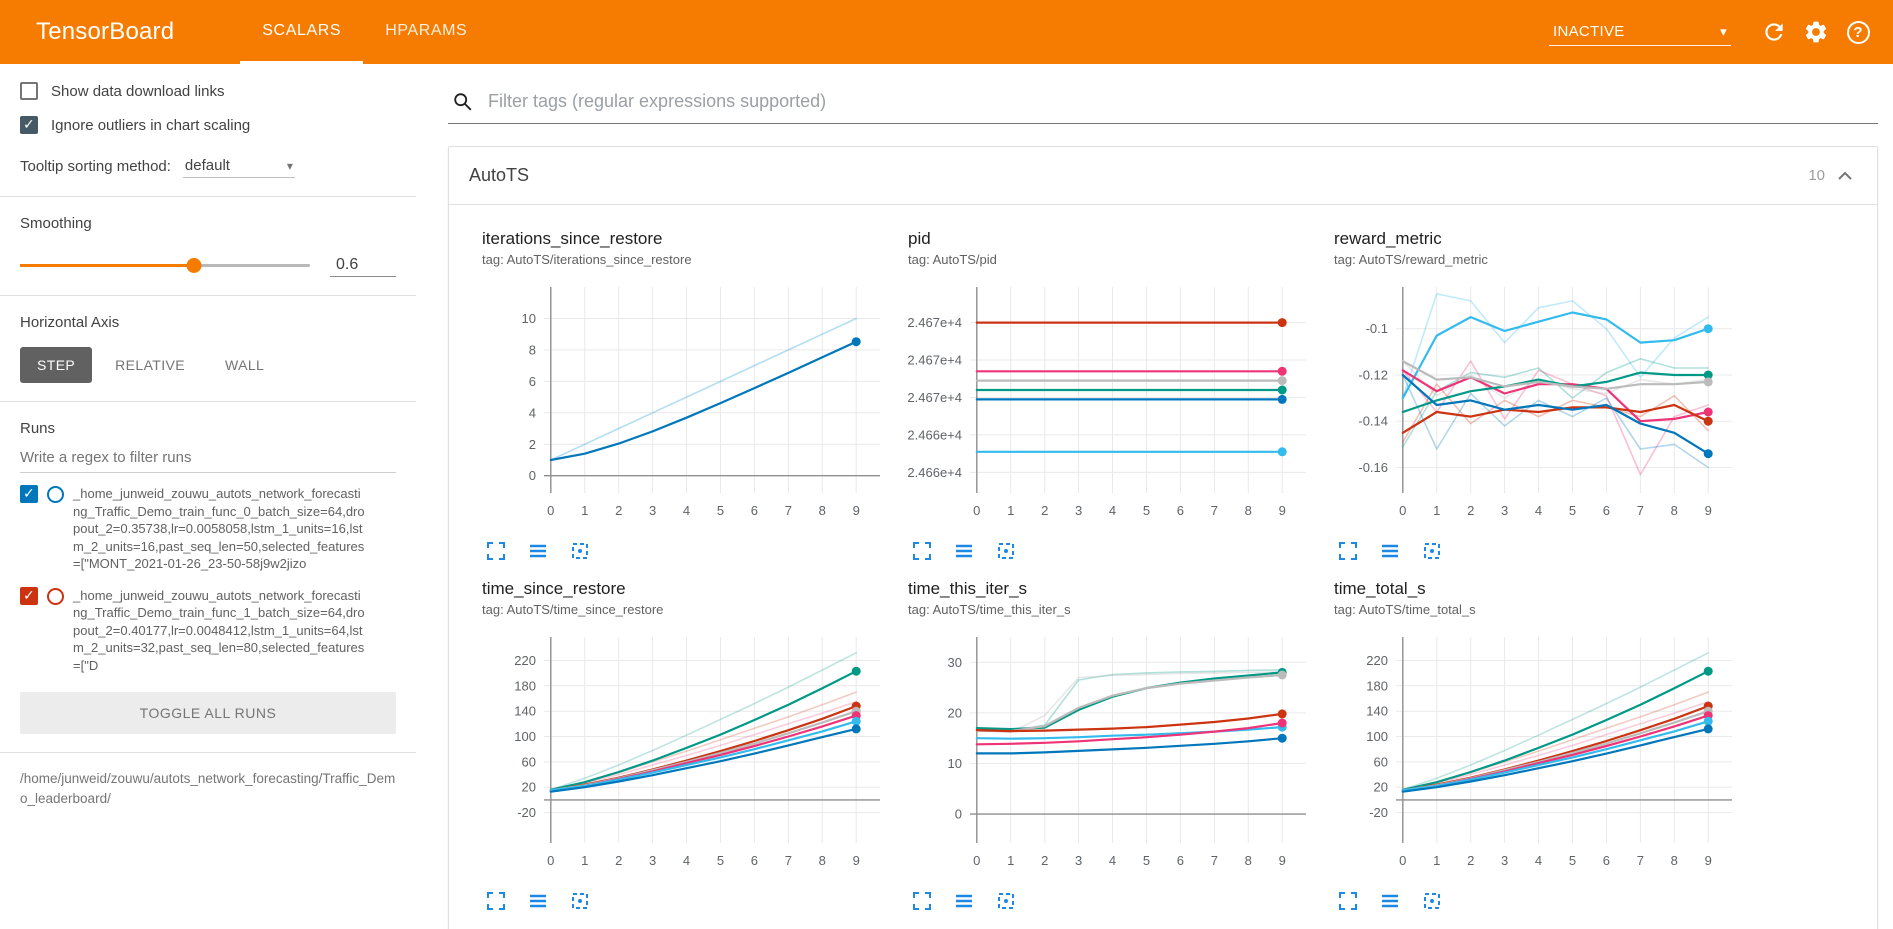 Image resolution: width=1893 pixels, height=929 pixels. Describe the element at coordinates (935, 434) in the screenshot. I see `svg-text: 2.466e+4` at that location.